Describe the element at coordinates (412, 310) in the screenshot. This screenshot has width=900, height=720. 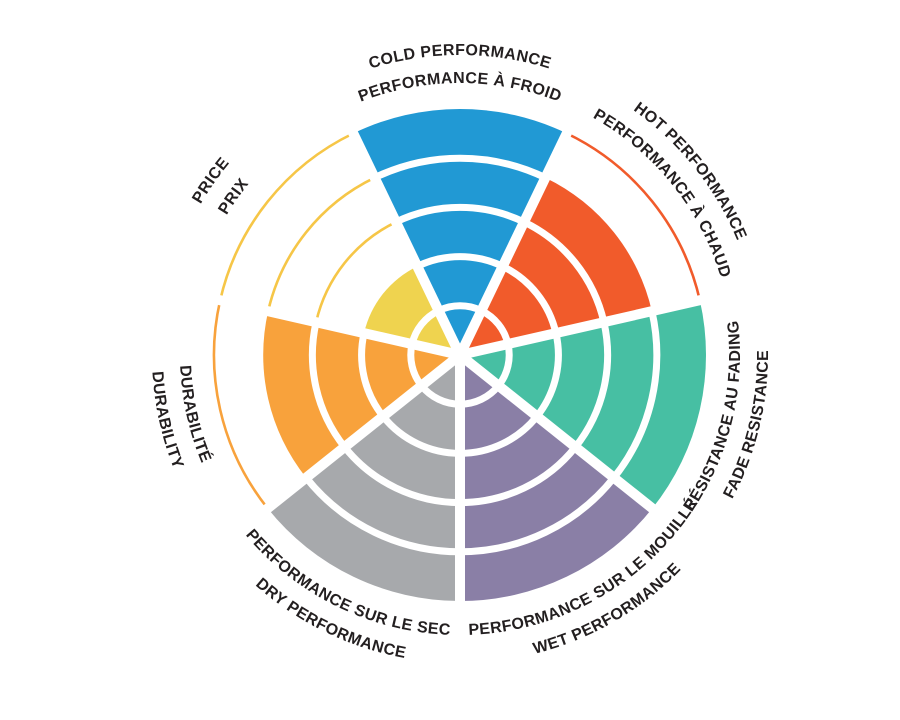
I see `sector-price` at that location.